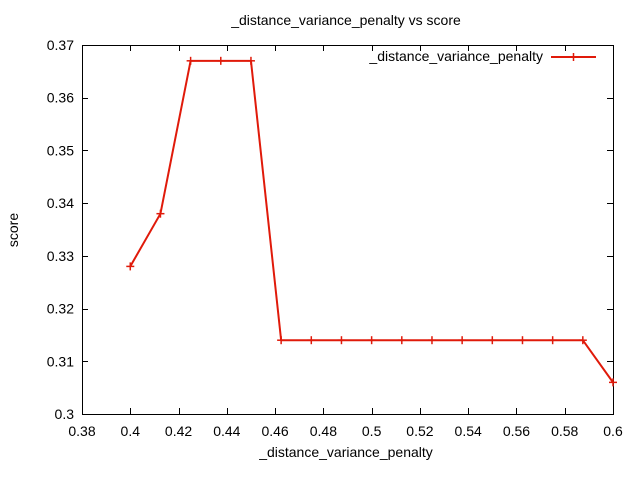  Describe the element at coordinates (178, 431) in the screenshot. I see `x-tick-label: 0.42` at that location.